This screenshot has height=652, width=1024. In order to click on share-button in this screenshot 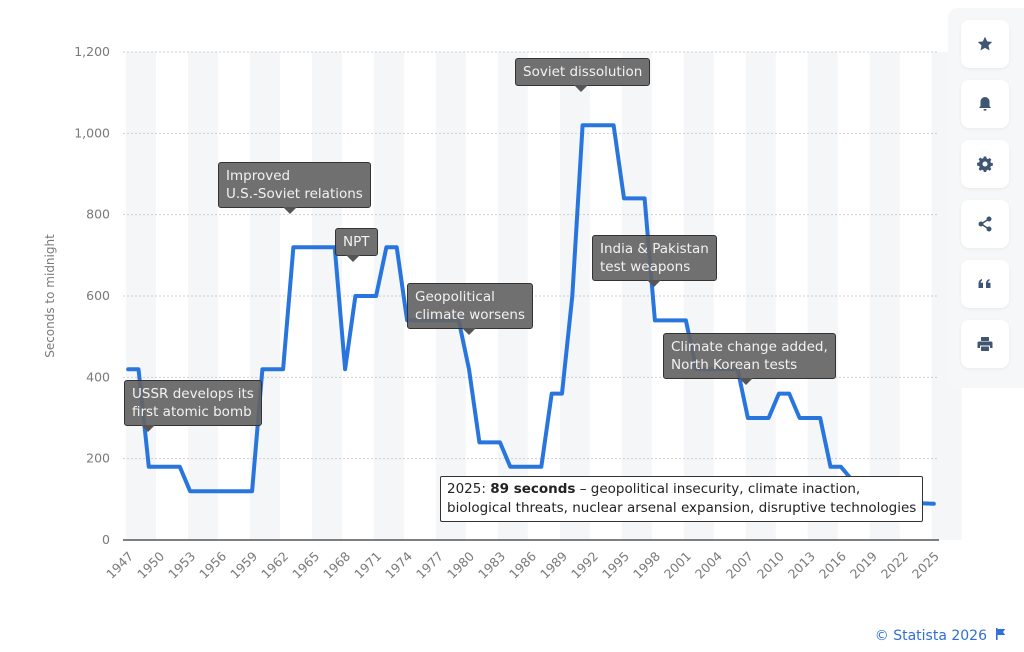, I will do `click(985, 224)`.